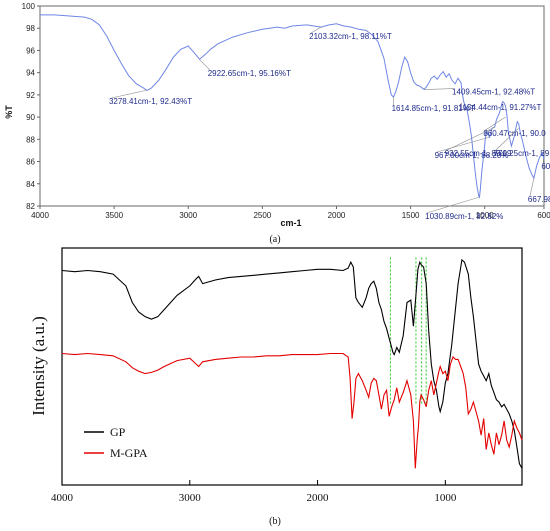  Describe the element at coordinates (464, 216) in the screenshot. I see `annotation-label: 1030.89cm-1, 82.82%` at that location.